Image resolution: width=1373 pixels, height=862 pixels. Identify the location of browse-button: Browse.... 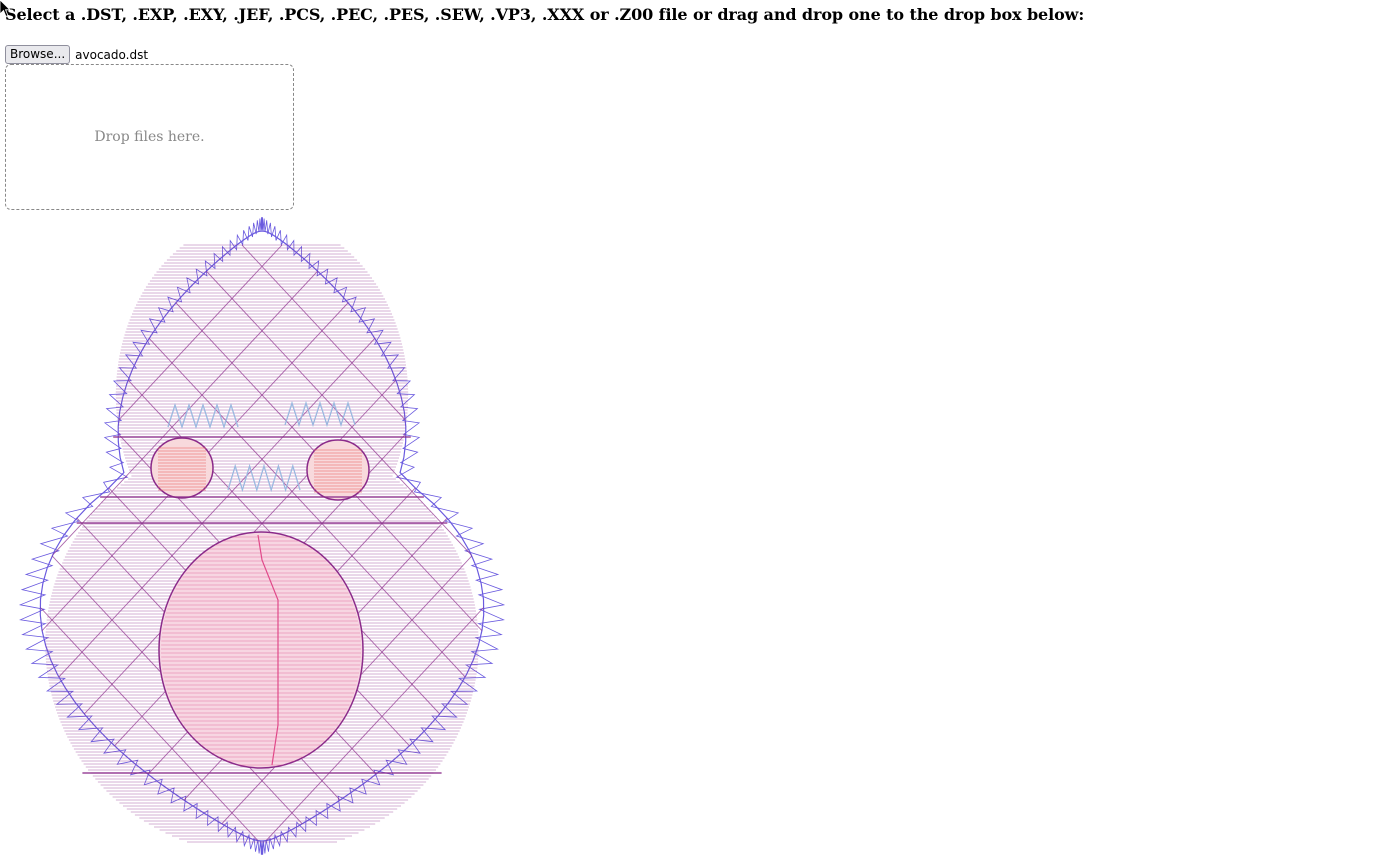
(38, 54).